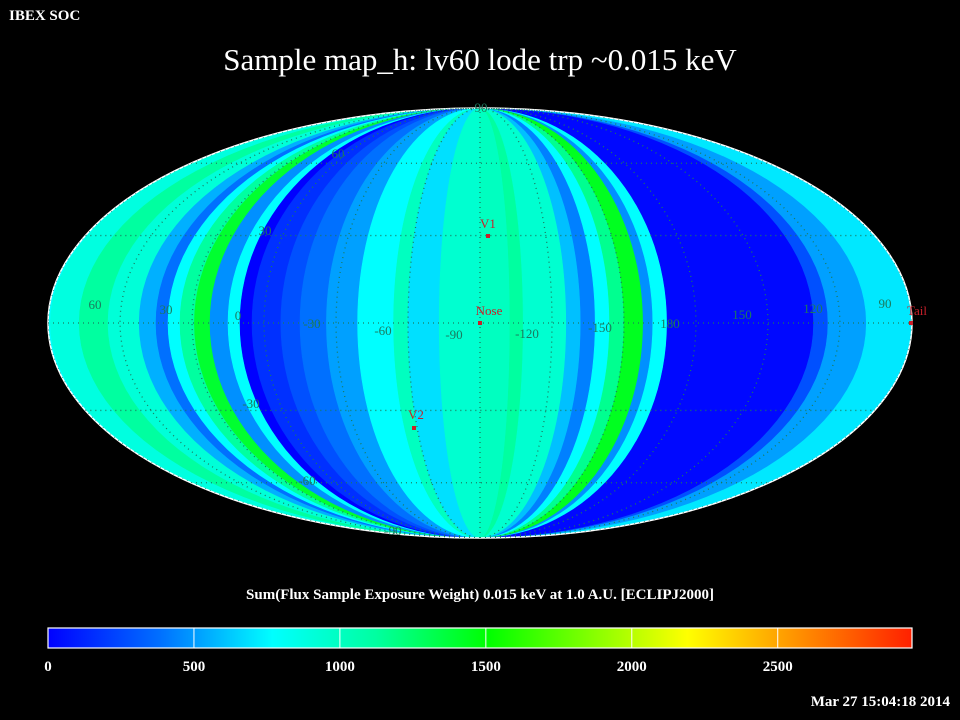 This screenshot has height=720, width=960. I want to click on marker-tail-label: Tail, so click(917, 310).